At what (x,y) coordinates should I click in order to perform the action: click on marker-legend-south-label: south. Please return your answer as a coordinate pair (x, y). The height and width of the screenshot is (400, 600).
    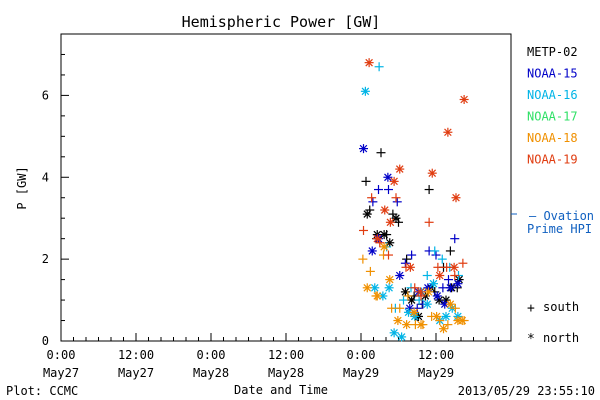
    Looking at the image, I should click on (561, 307).